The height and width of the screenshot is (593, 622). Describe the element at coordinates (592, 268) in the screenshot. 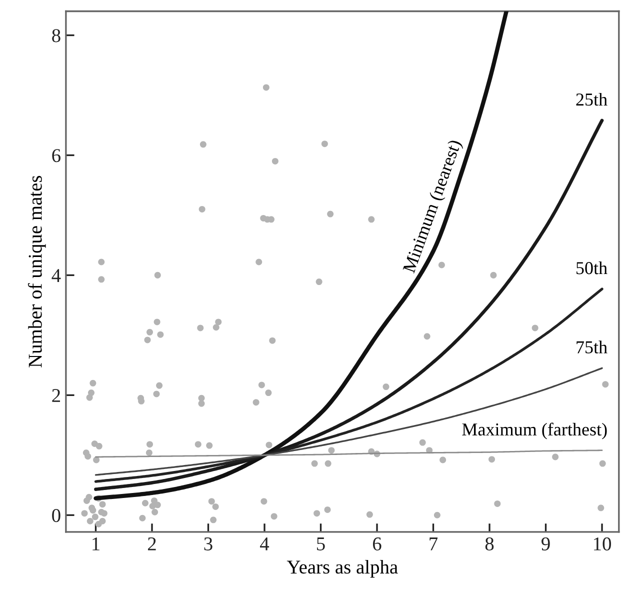

I see `series-label: 50th` at that location.